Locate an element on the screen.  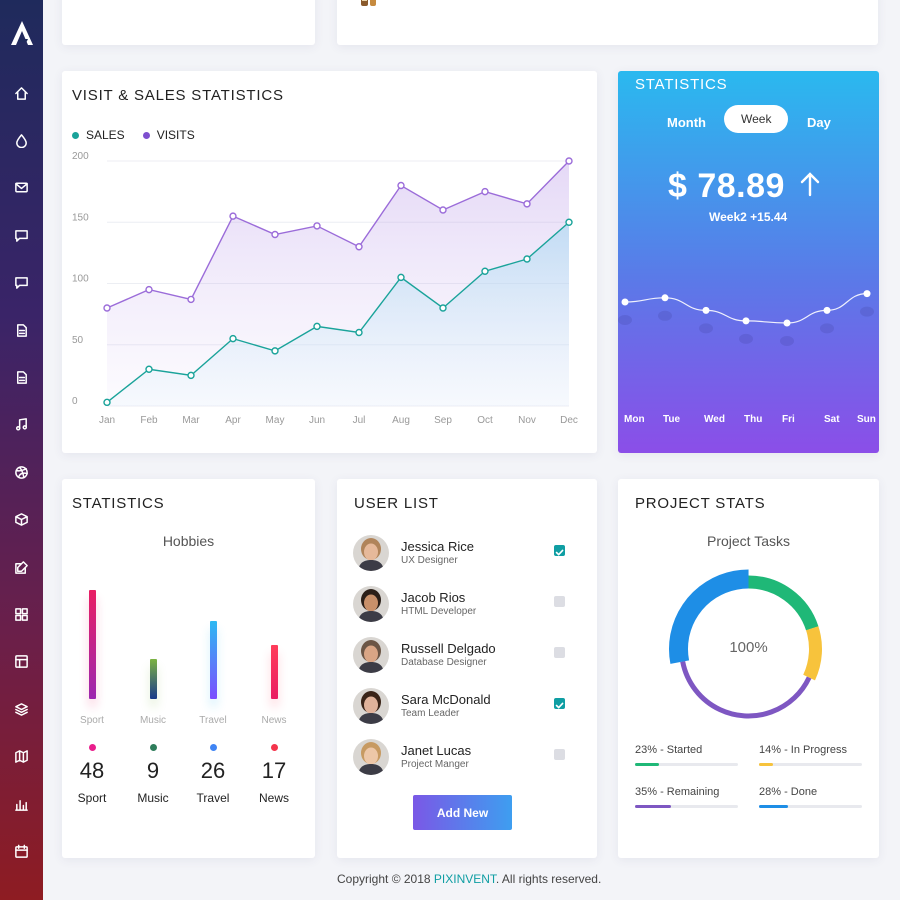
x-tick-label: Aug is located at coordinates (401, 420).